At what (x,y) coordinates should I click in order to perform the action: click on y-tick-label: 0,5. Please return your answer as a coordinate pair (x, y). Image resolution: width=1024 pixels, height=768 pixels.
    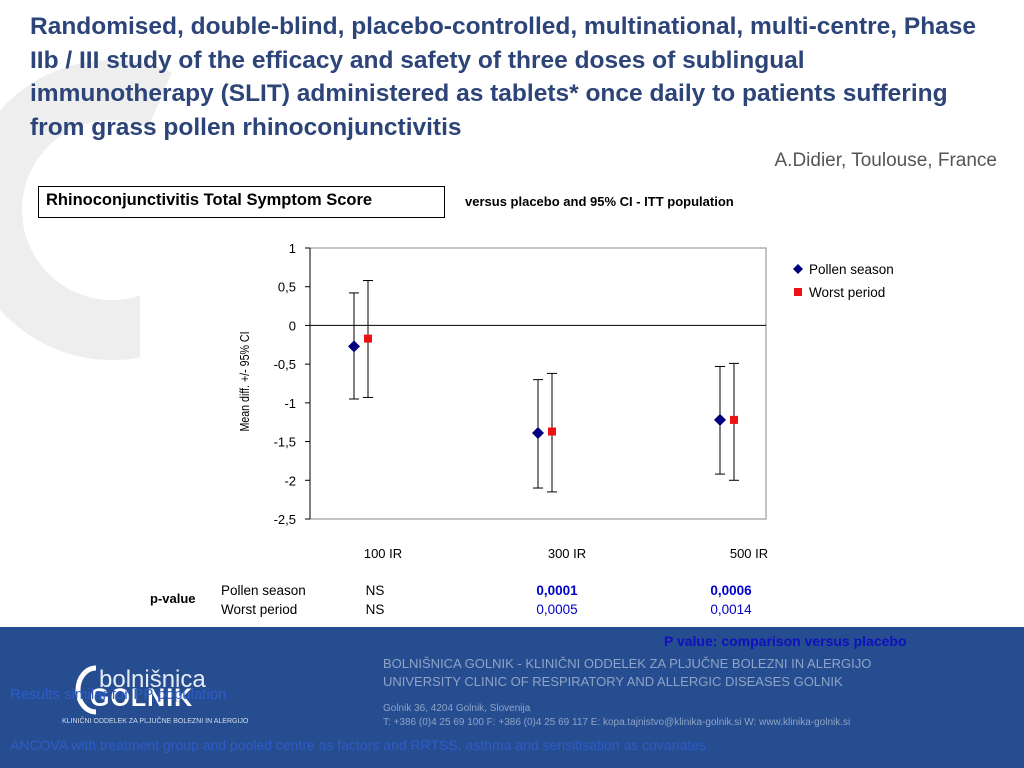
    Looking at the image, I should click on (287, 287).